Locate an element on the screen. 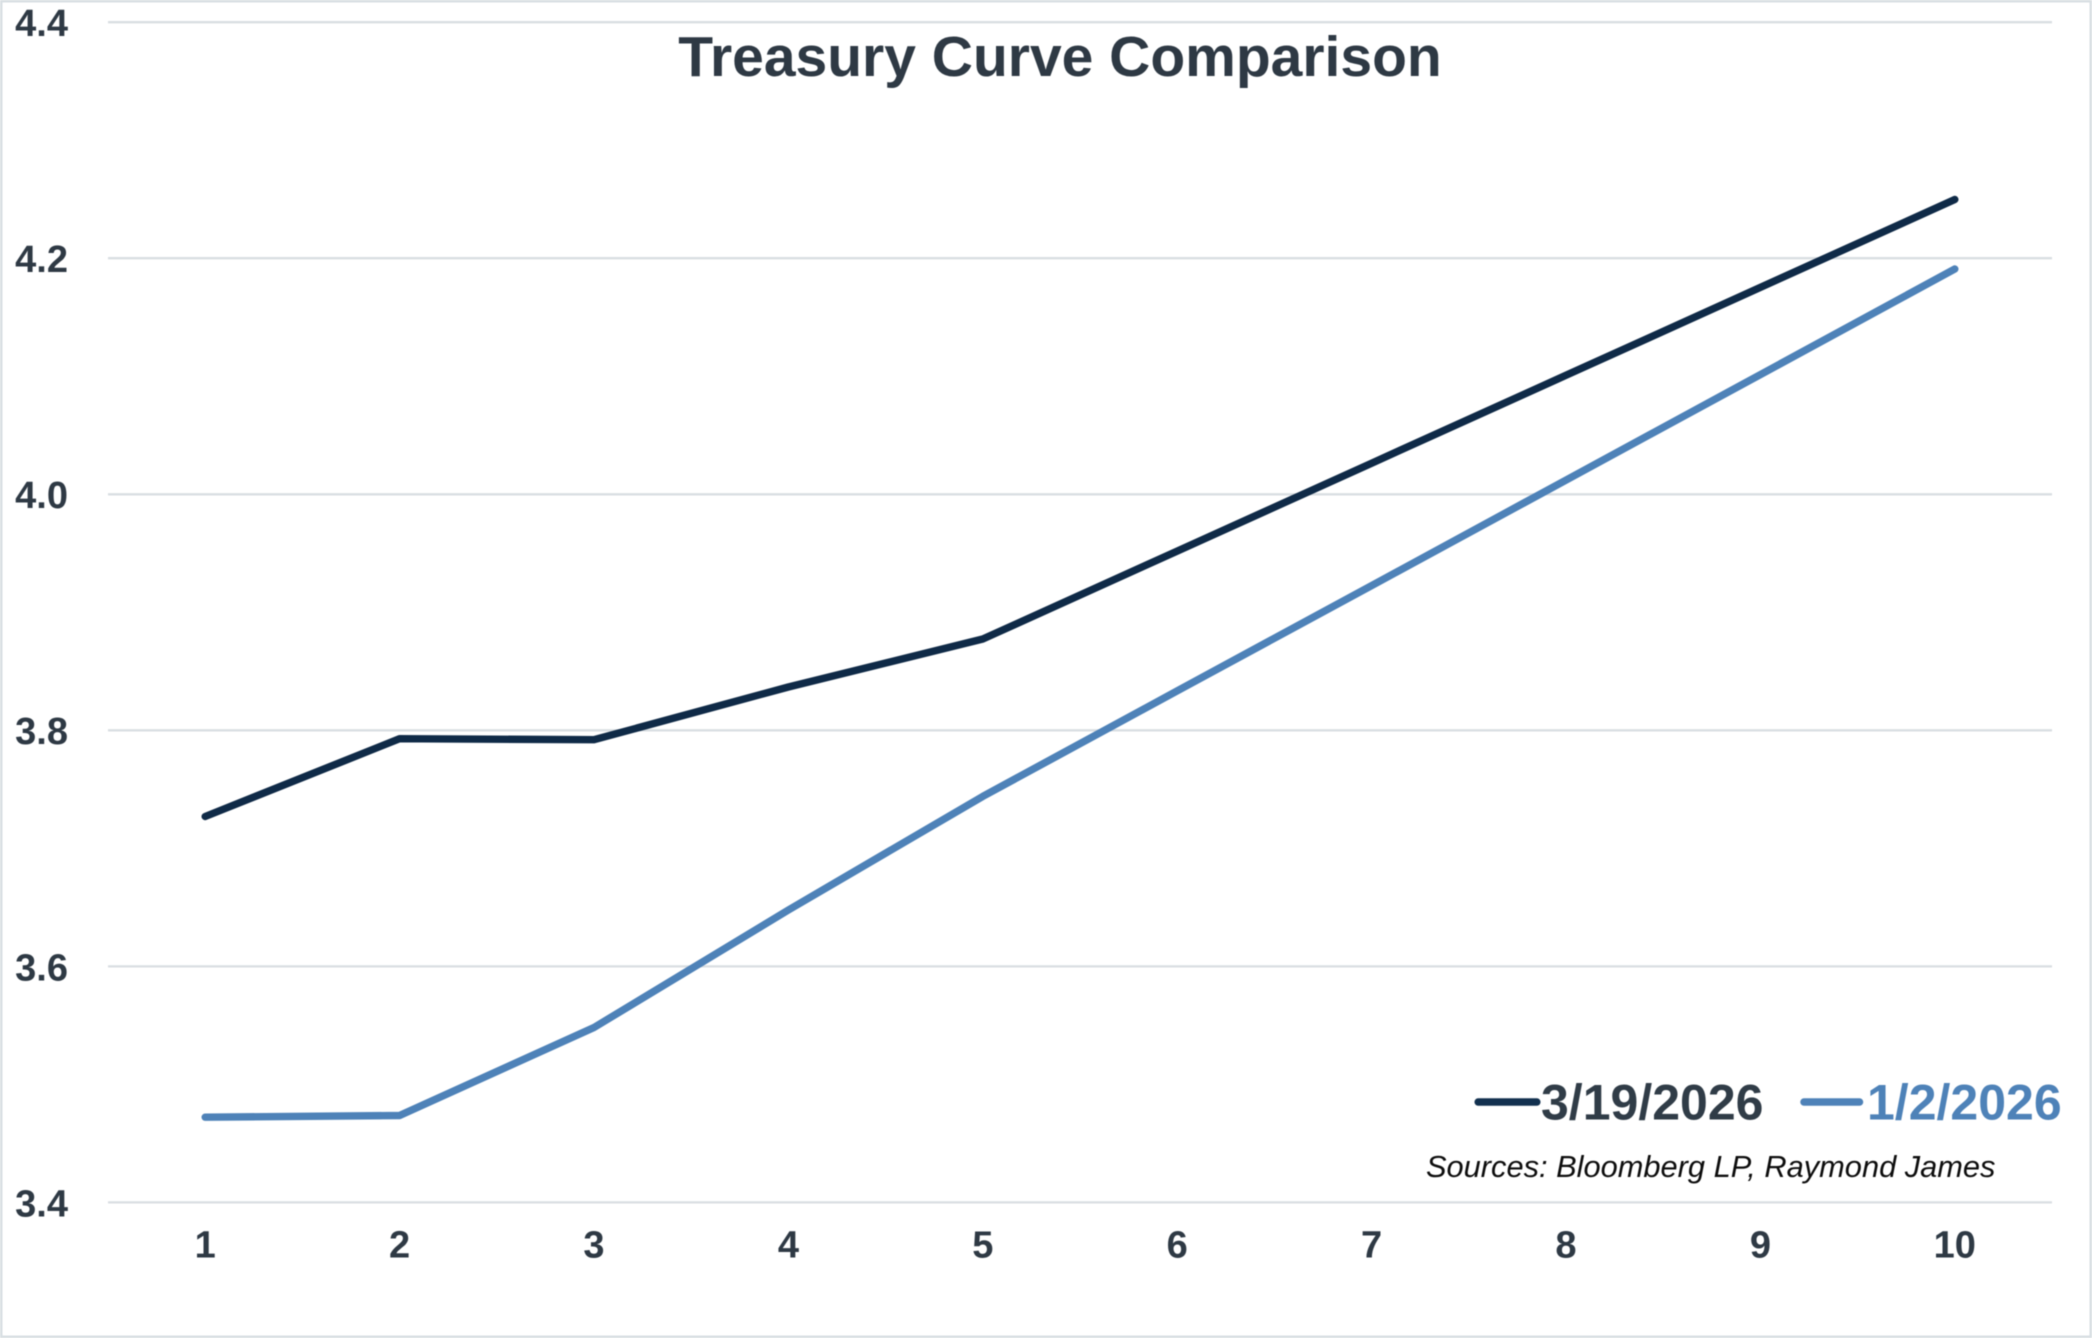 This screenshot has height=1338, width=2092. svg-text: 2 is located at coordinates (399, 1246).